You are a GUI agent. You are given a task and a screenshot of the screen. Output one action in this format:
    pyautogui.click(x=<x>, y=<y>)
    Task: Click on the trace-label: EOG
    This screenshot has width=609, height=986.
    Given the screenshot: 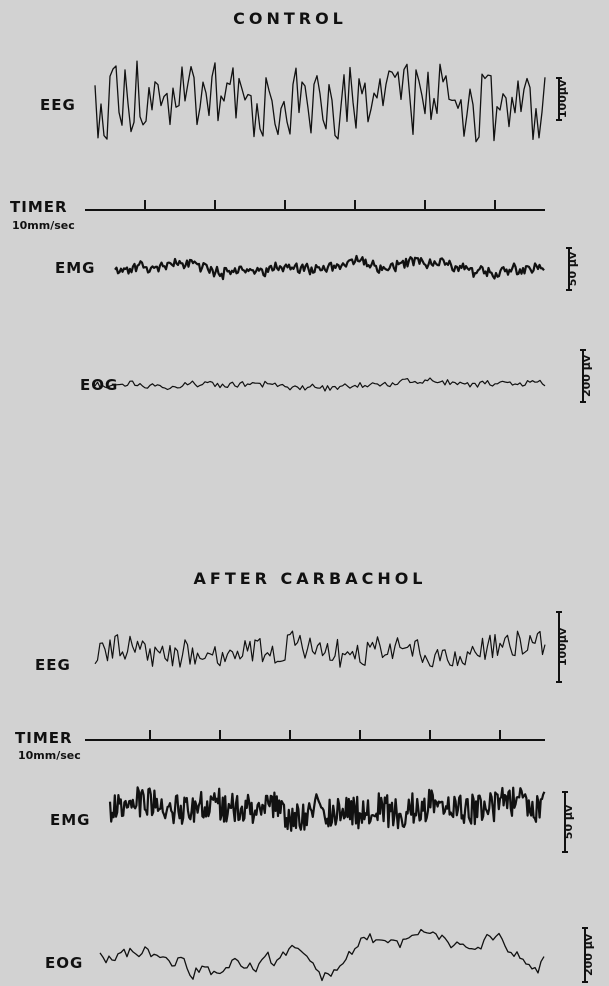 What is the action you would take?
    pyautogui.click(x=64, y=963)
    